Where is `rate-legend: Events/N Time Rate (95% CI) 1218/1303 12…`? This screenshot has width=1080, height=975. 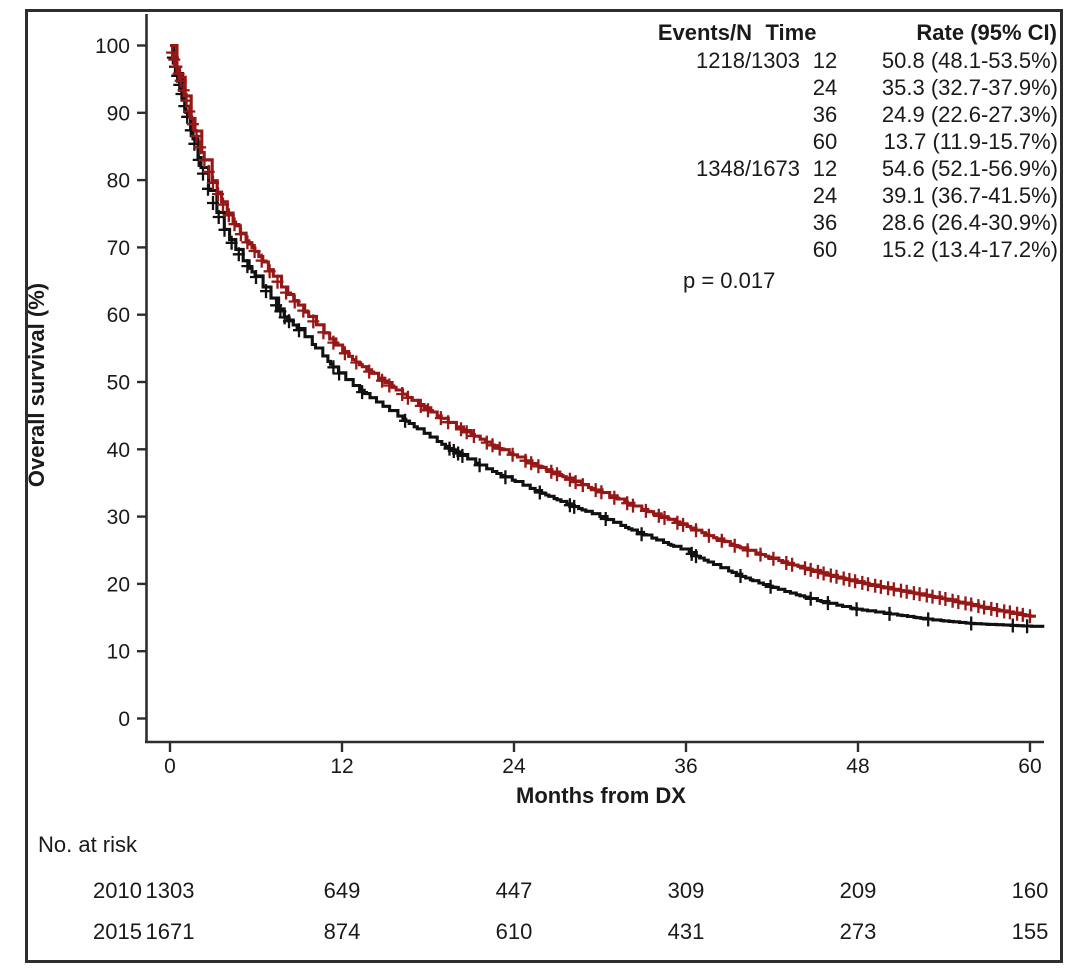 rate-legend: Events/N Time Rate (95% CI) 1218/1303 12… is located at coordinates (858, 156).